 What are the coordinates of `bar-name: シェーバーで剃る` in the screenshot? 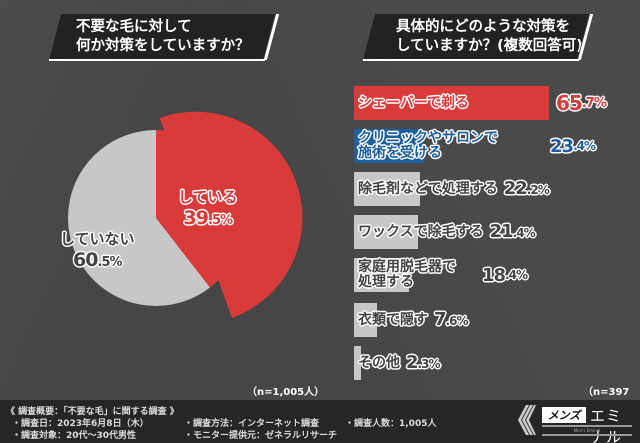 It's located at (414, 102).